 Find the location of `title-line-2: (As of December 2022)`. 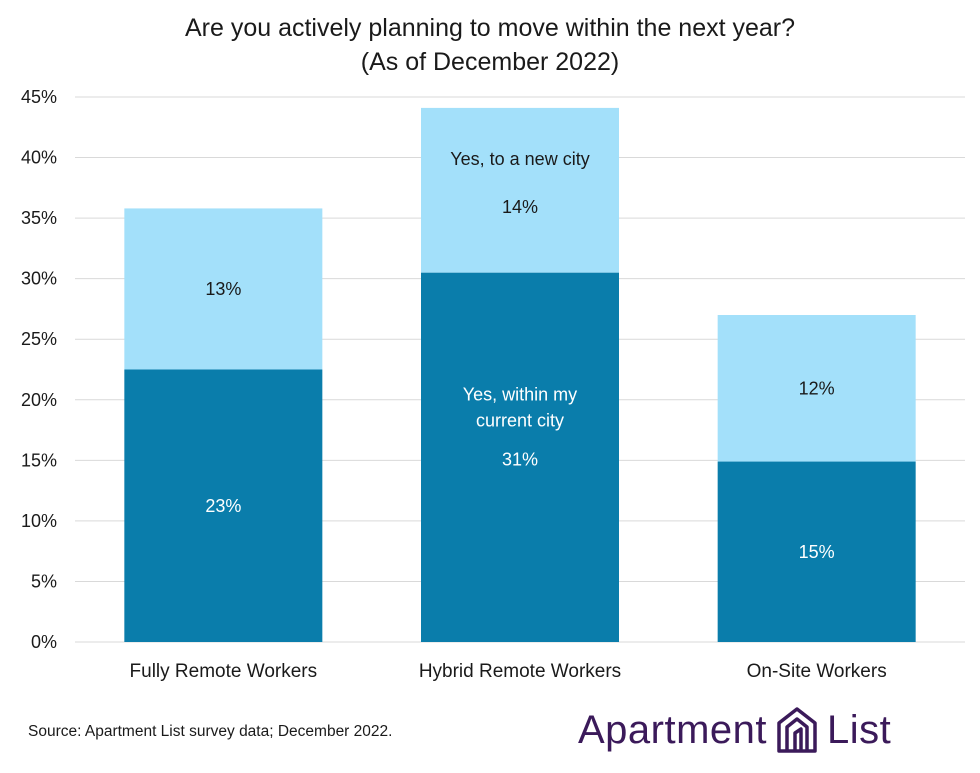

title-line-2: (As of December 2022) is located at coordinates (490, 62).